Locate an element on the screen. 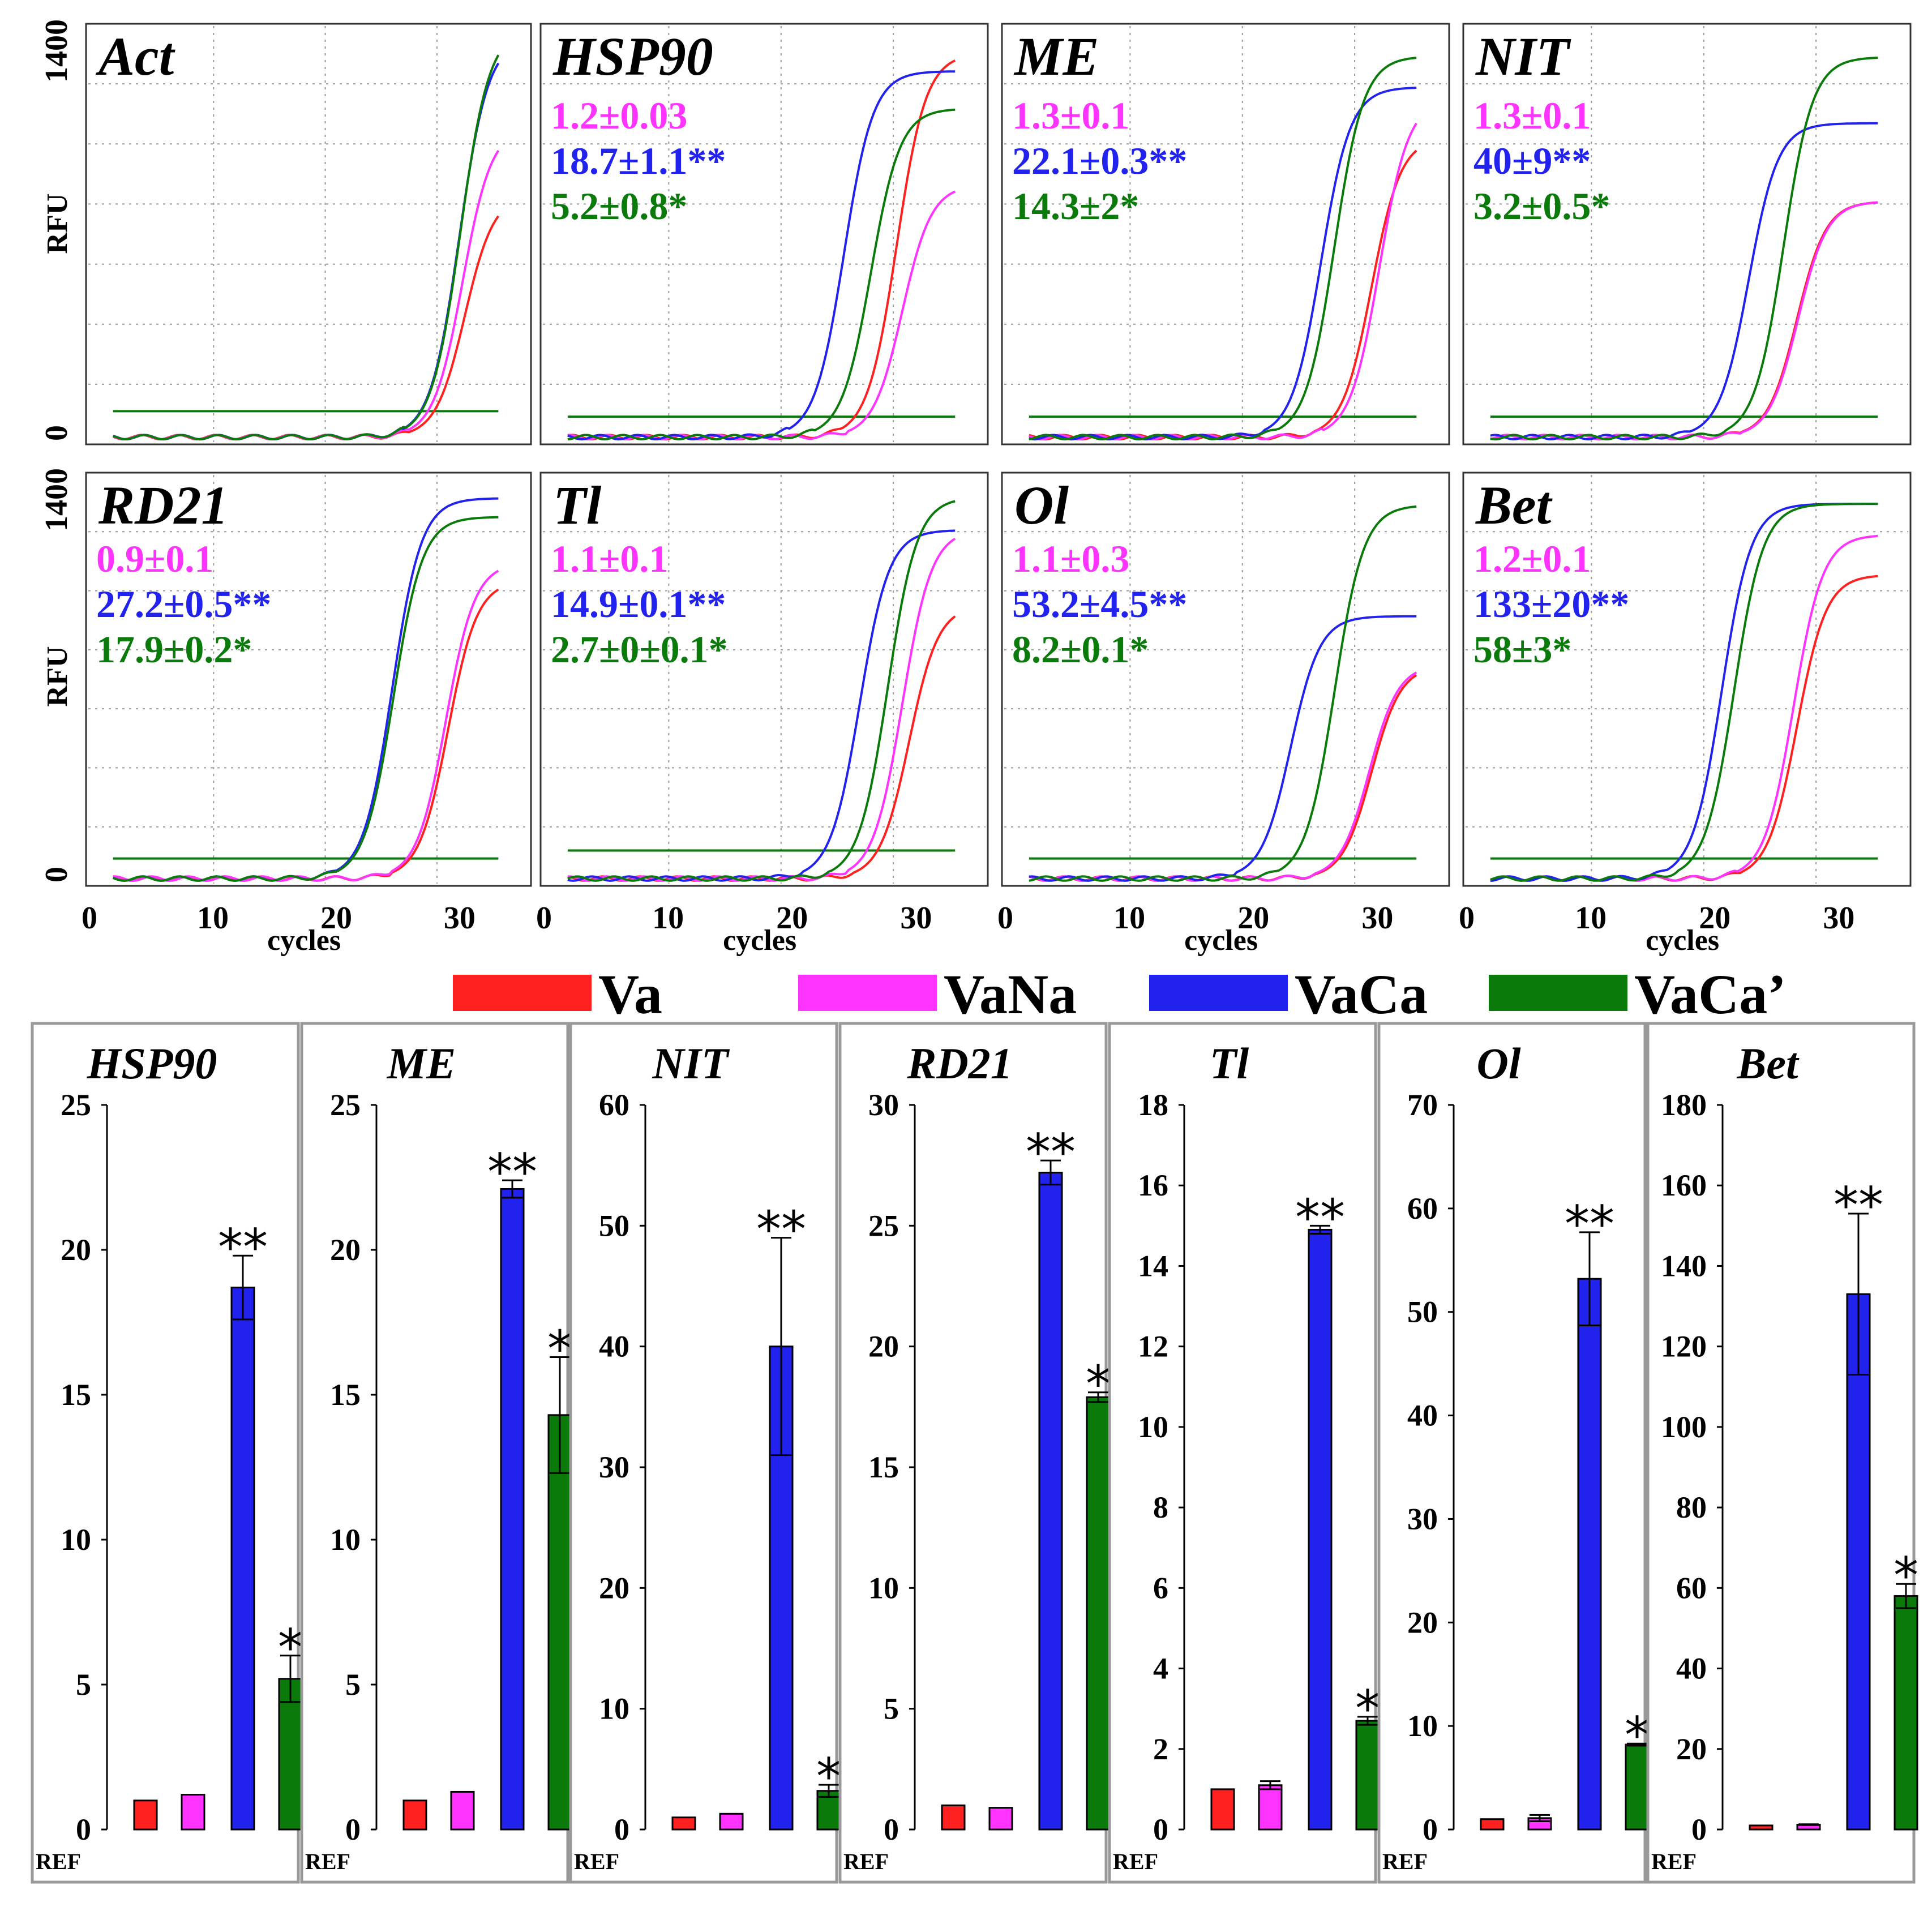 Image resolution: width=1932 pixels, height=1911 pixels. y-tick-label: 25 is located at coordinates (346, 1105).